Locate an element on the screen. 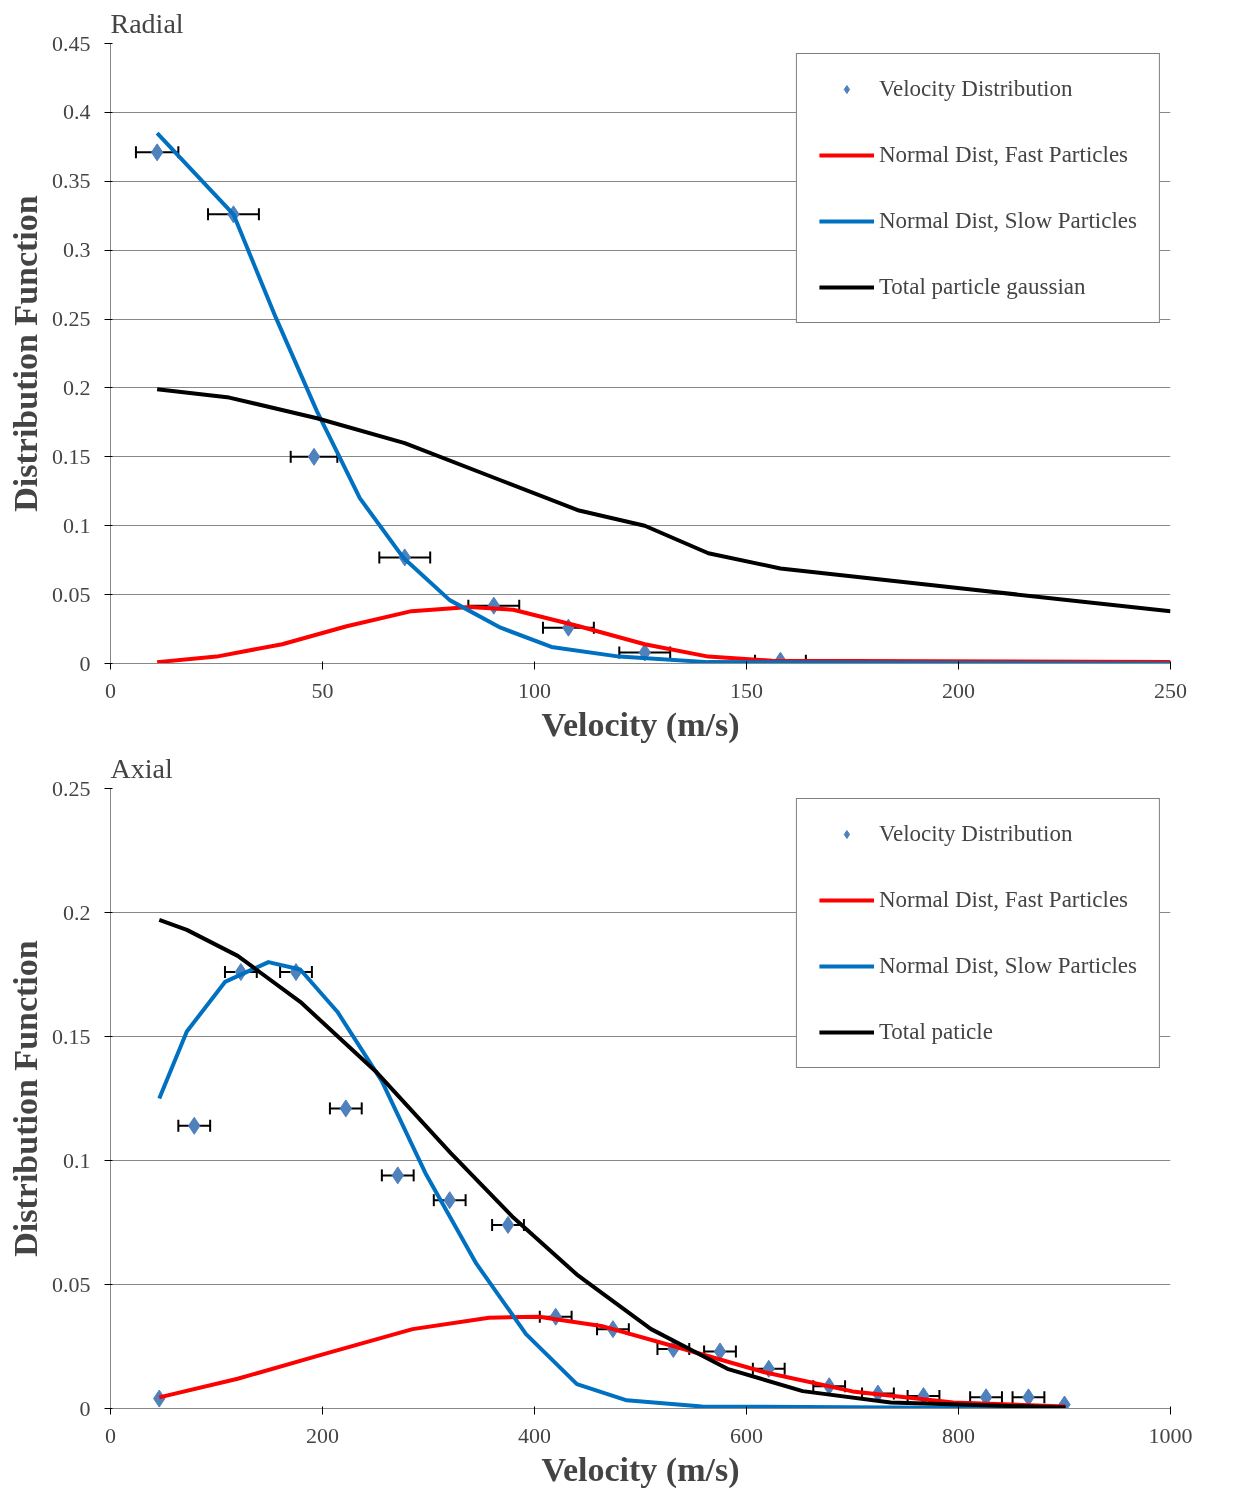  y-tick-label: 0.3 is located at coordinates (77, 250).